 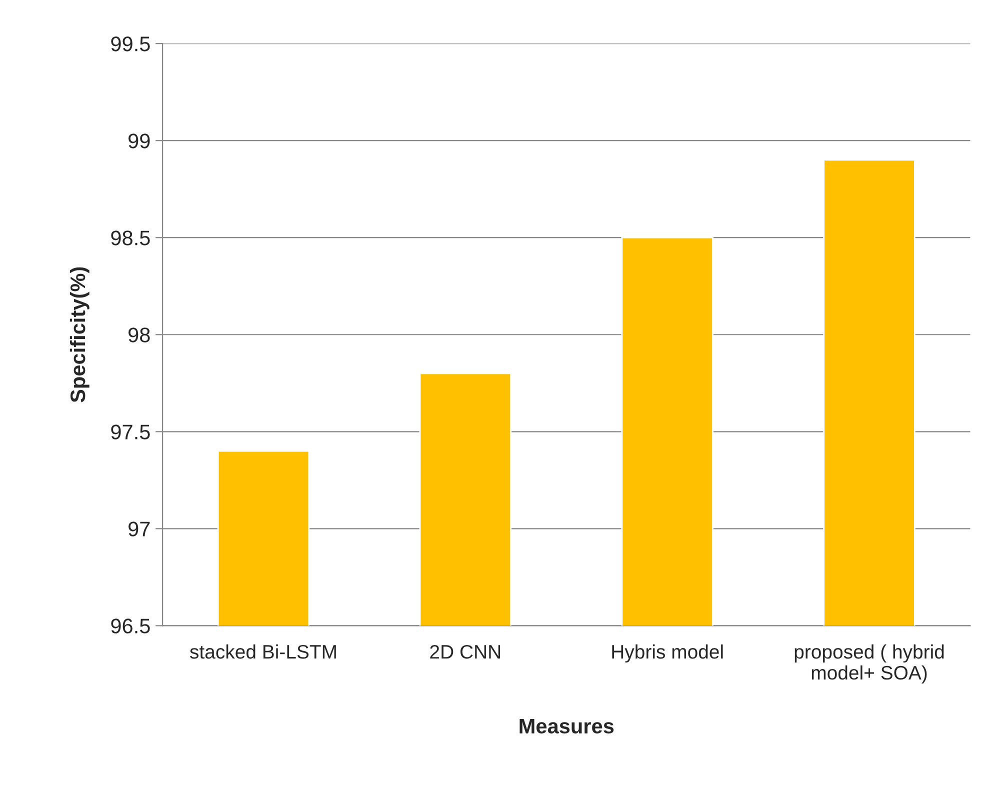 What do you see at coordinates (567, 726) in the screenshot?
I see `x-axis-title: Measures` at bounding box center [567, 726].